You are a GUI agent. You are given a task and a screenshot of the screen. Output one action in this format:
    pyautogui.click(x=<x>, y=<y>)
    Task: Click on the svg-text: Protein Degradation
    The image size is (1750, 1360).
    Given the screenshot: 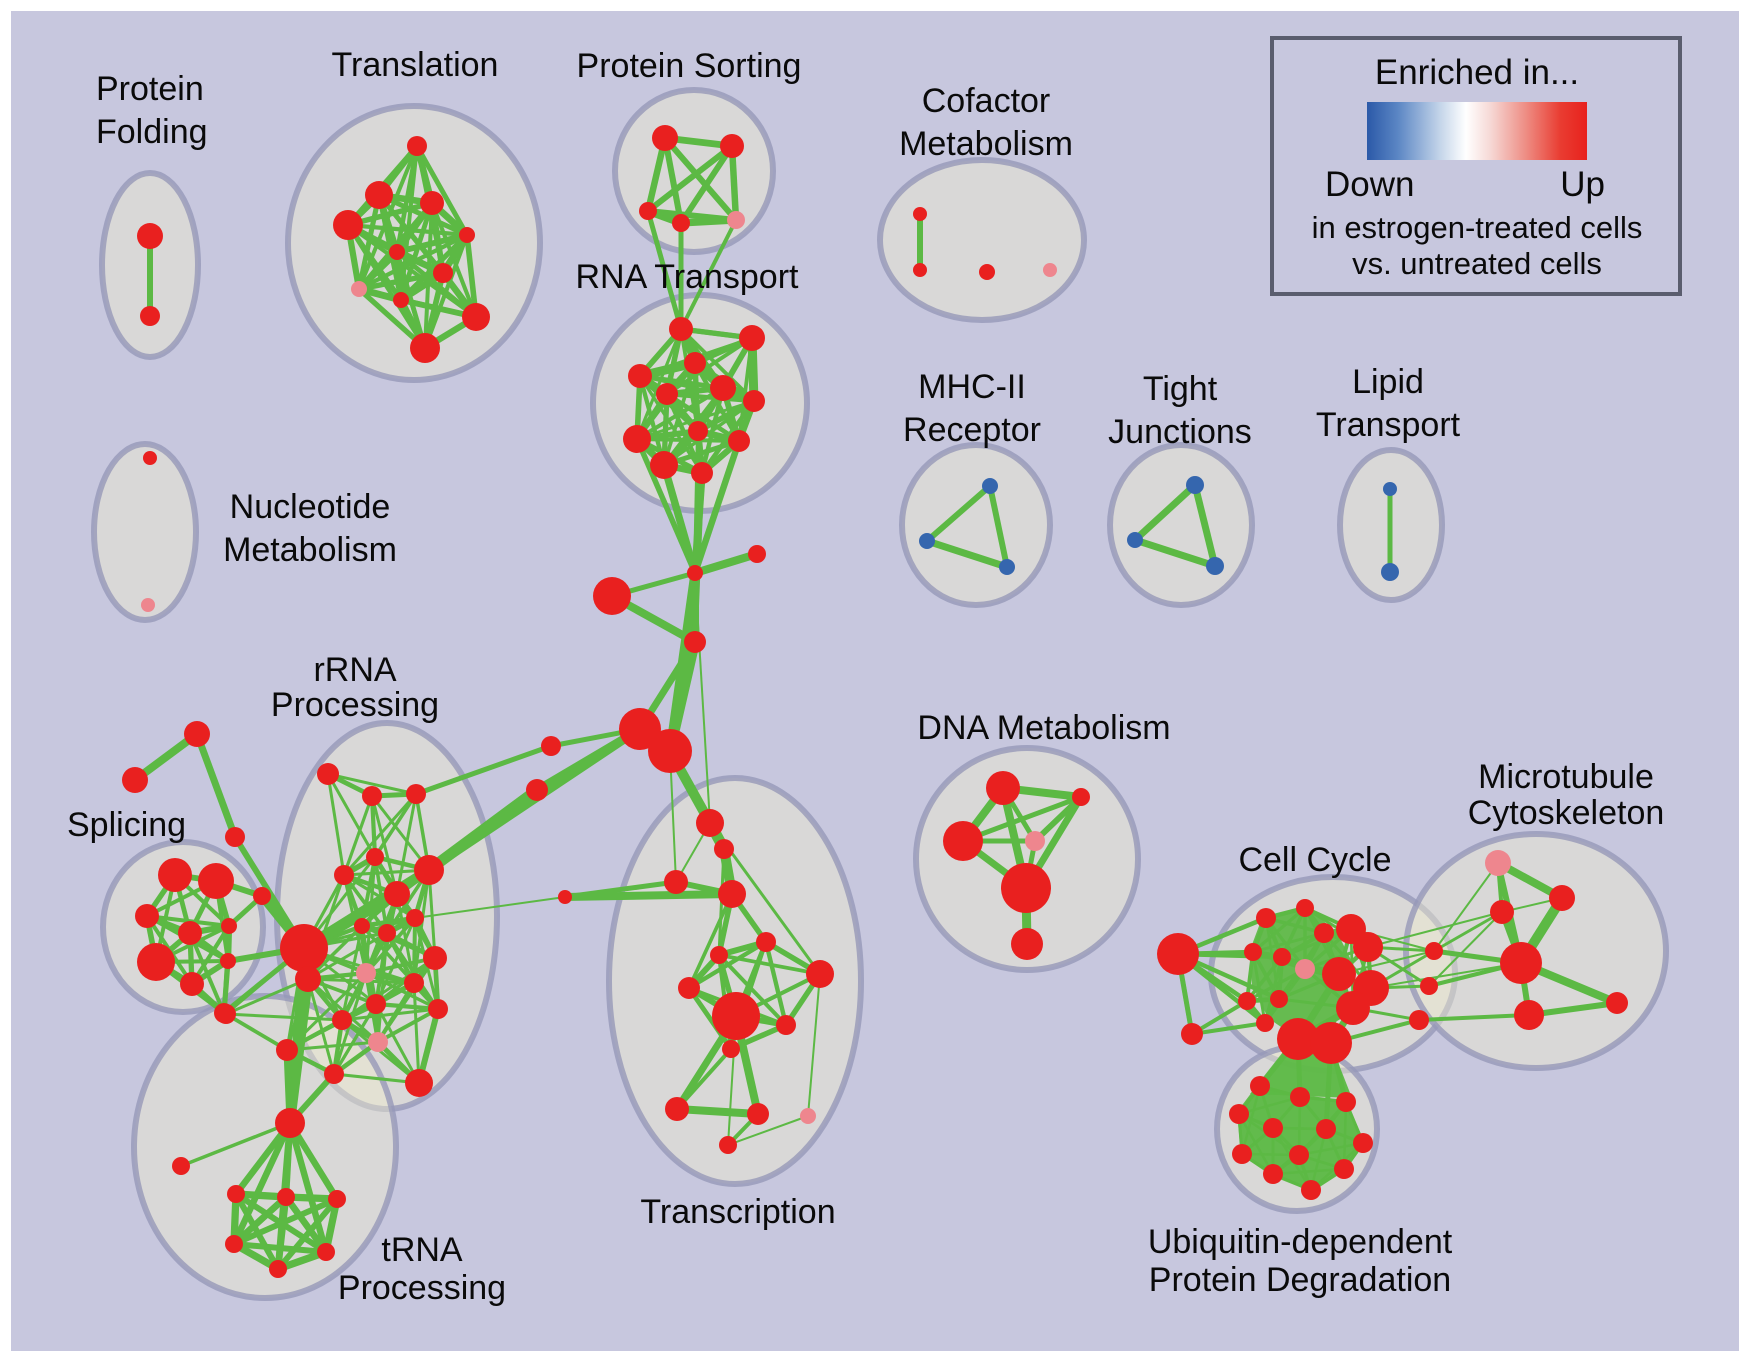 What is the action you would take?
    pyautogui.click(x=1300, y=1280)
    